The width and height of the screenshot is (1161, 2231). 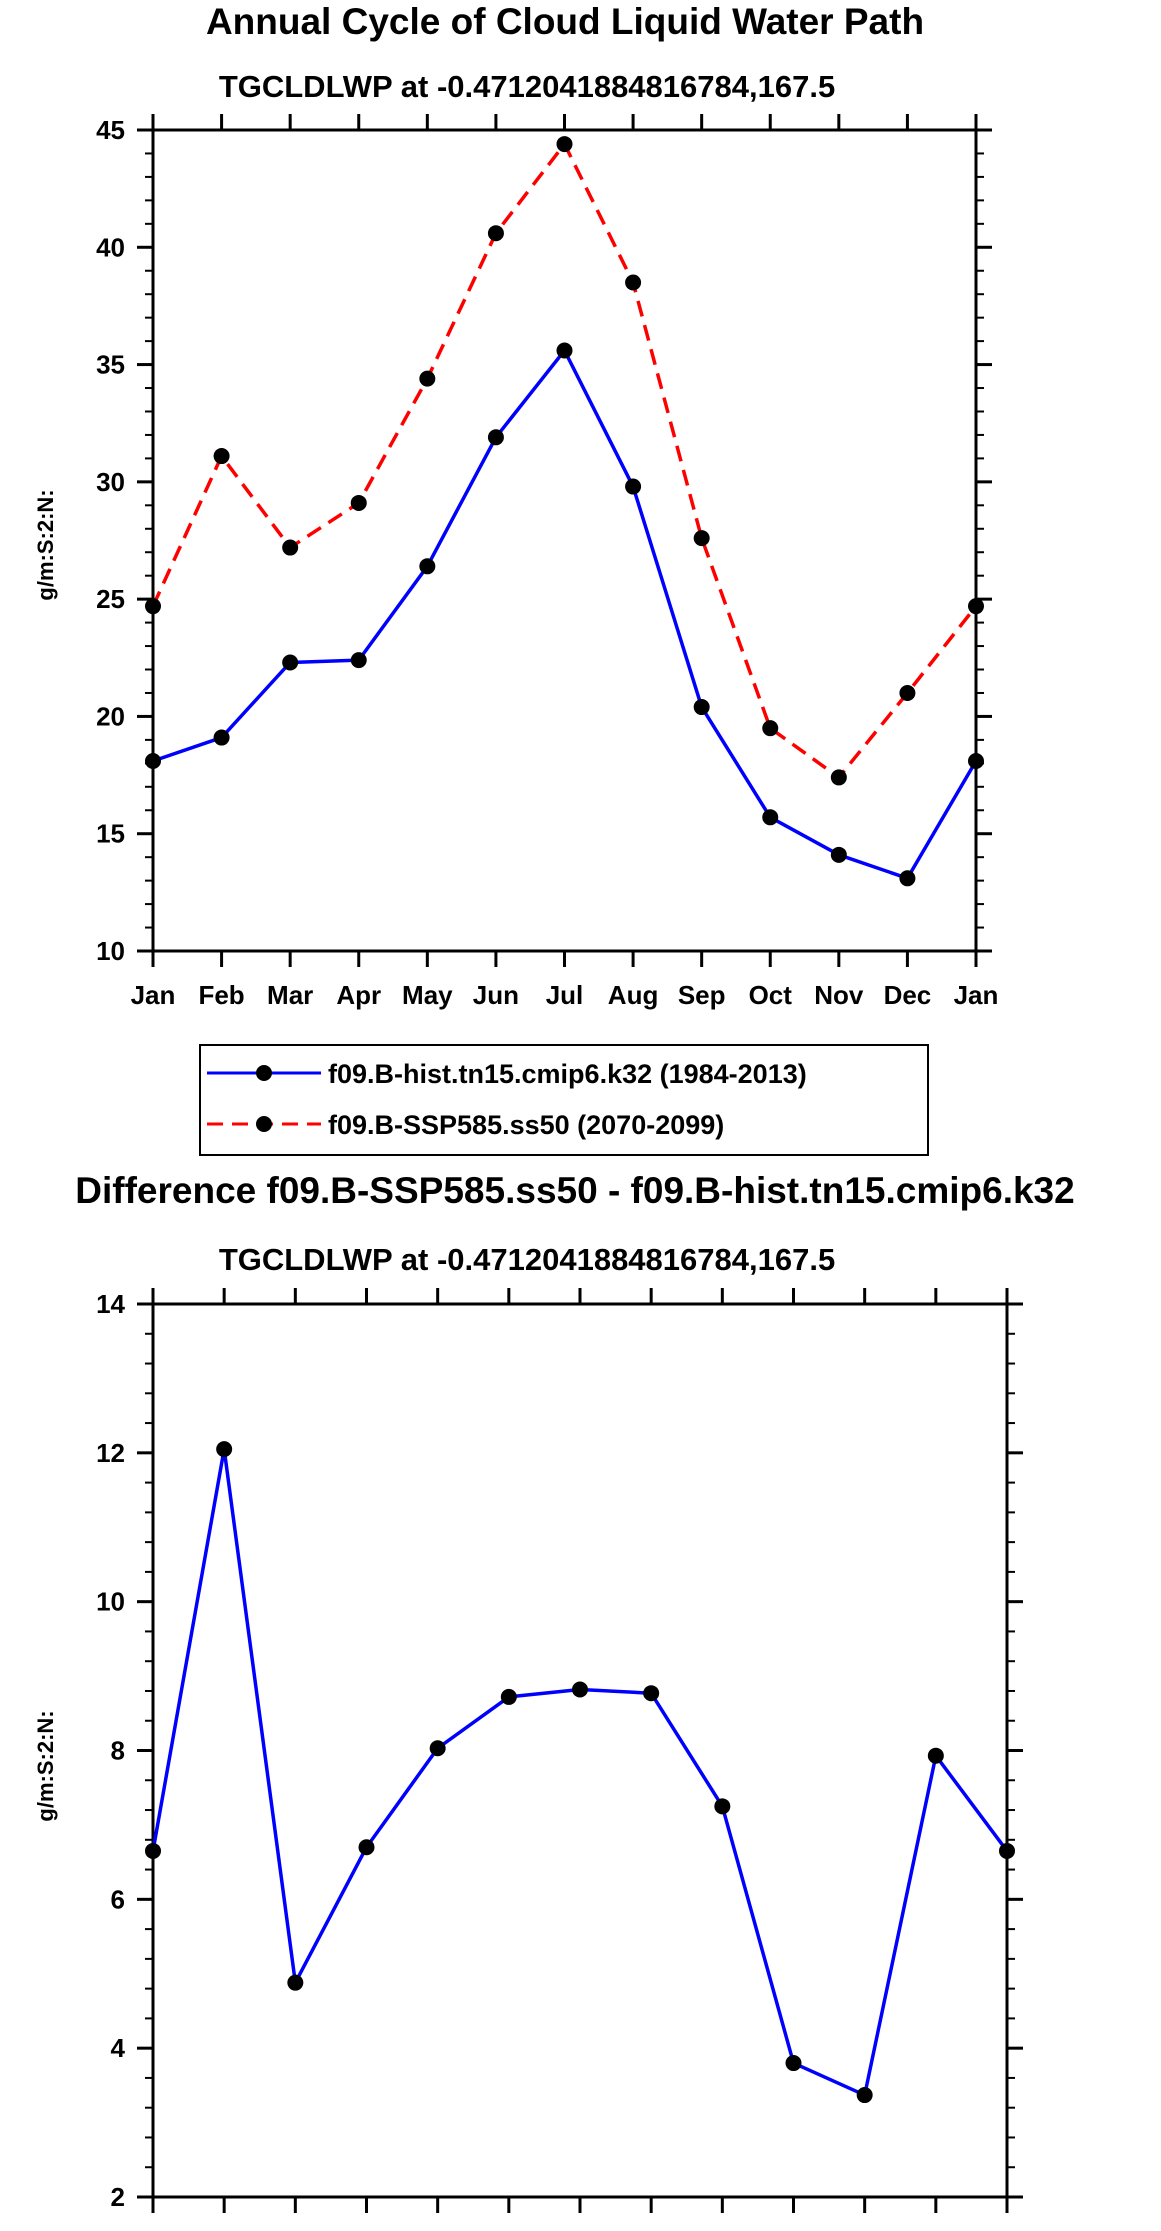 What do you see at coordinates (110, 951) in the screenshot?
I see `chart1-ytick-label: 10` at bounding box center [110, 951].